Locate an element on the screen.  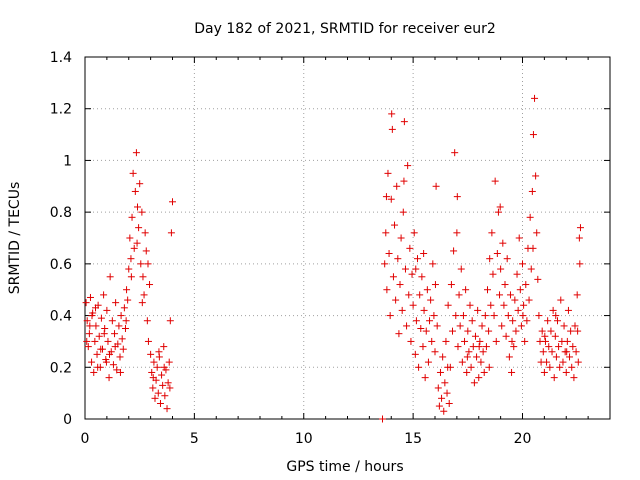
y-tick-label: 1 is located at coordinates (67, 161).